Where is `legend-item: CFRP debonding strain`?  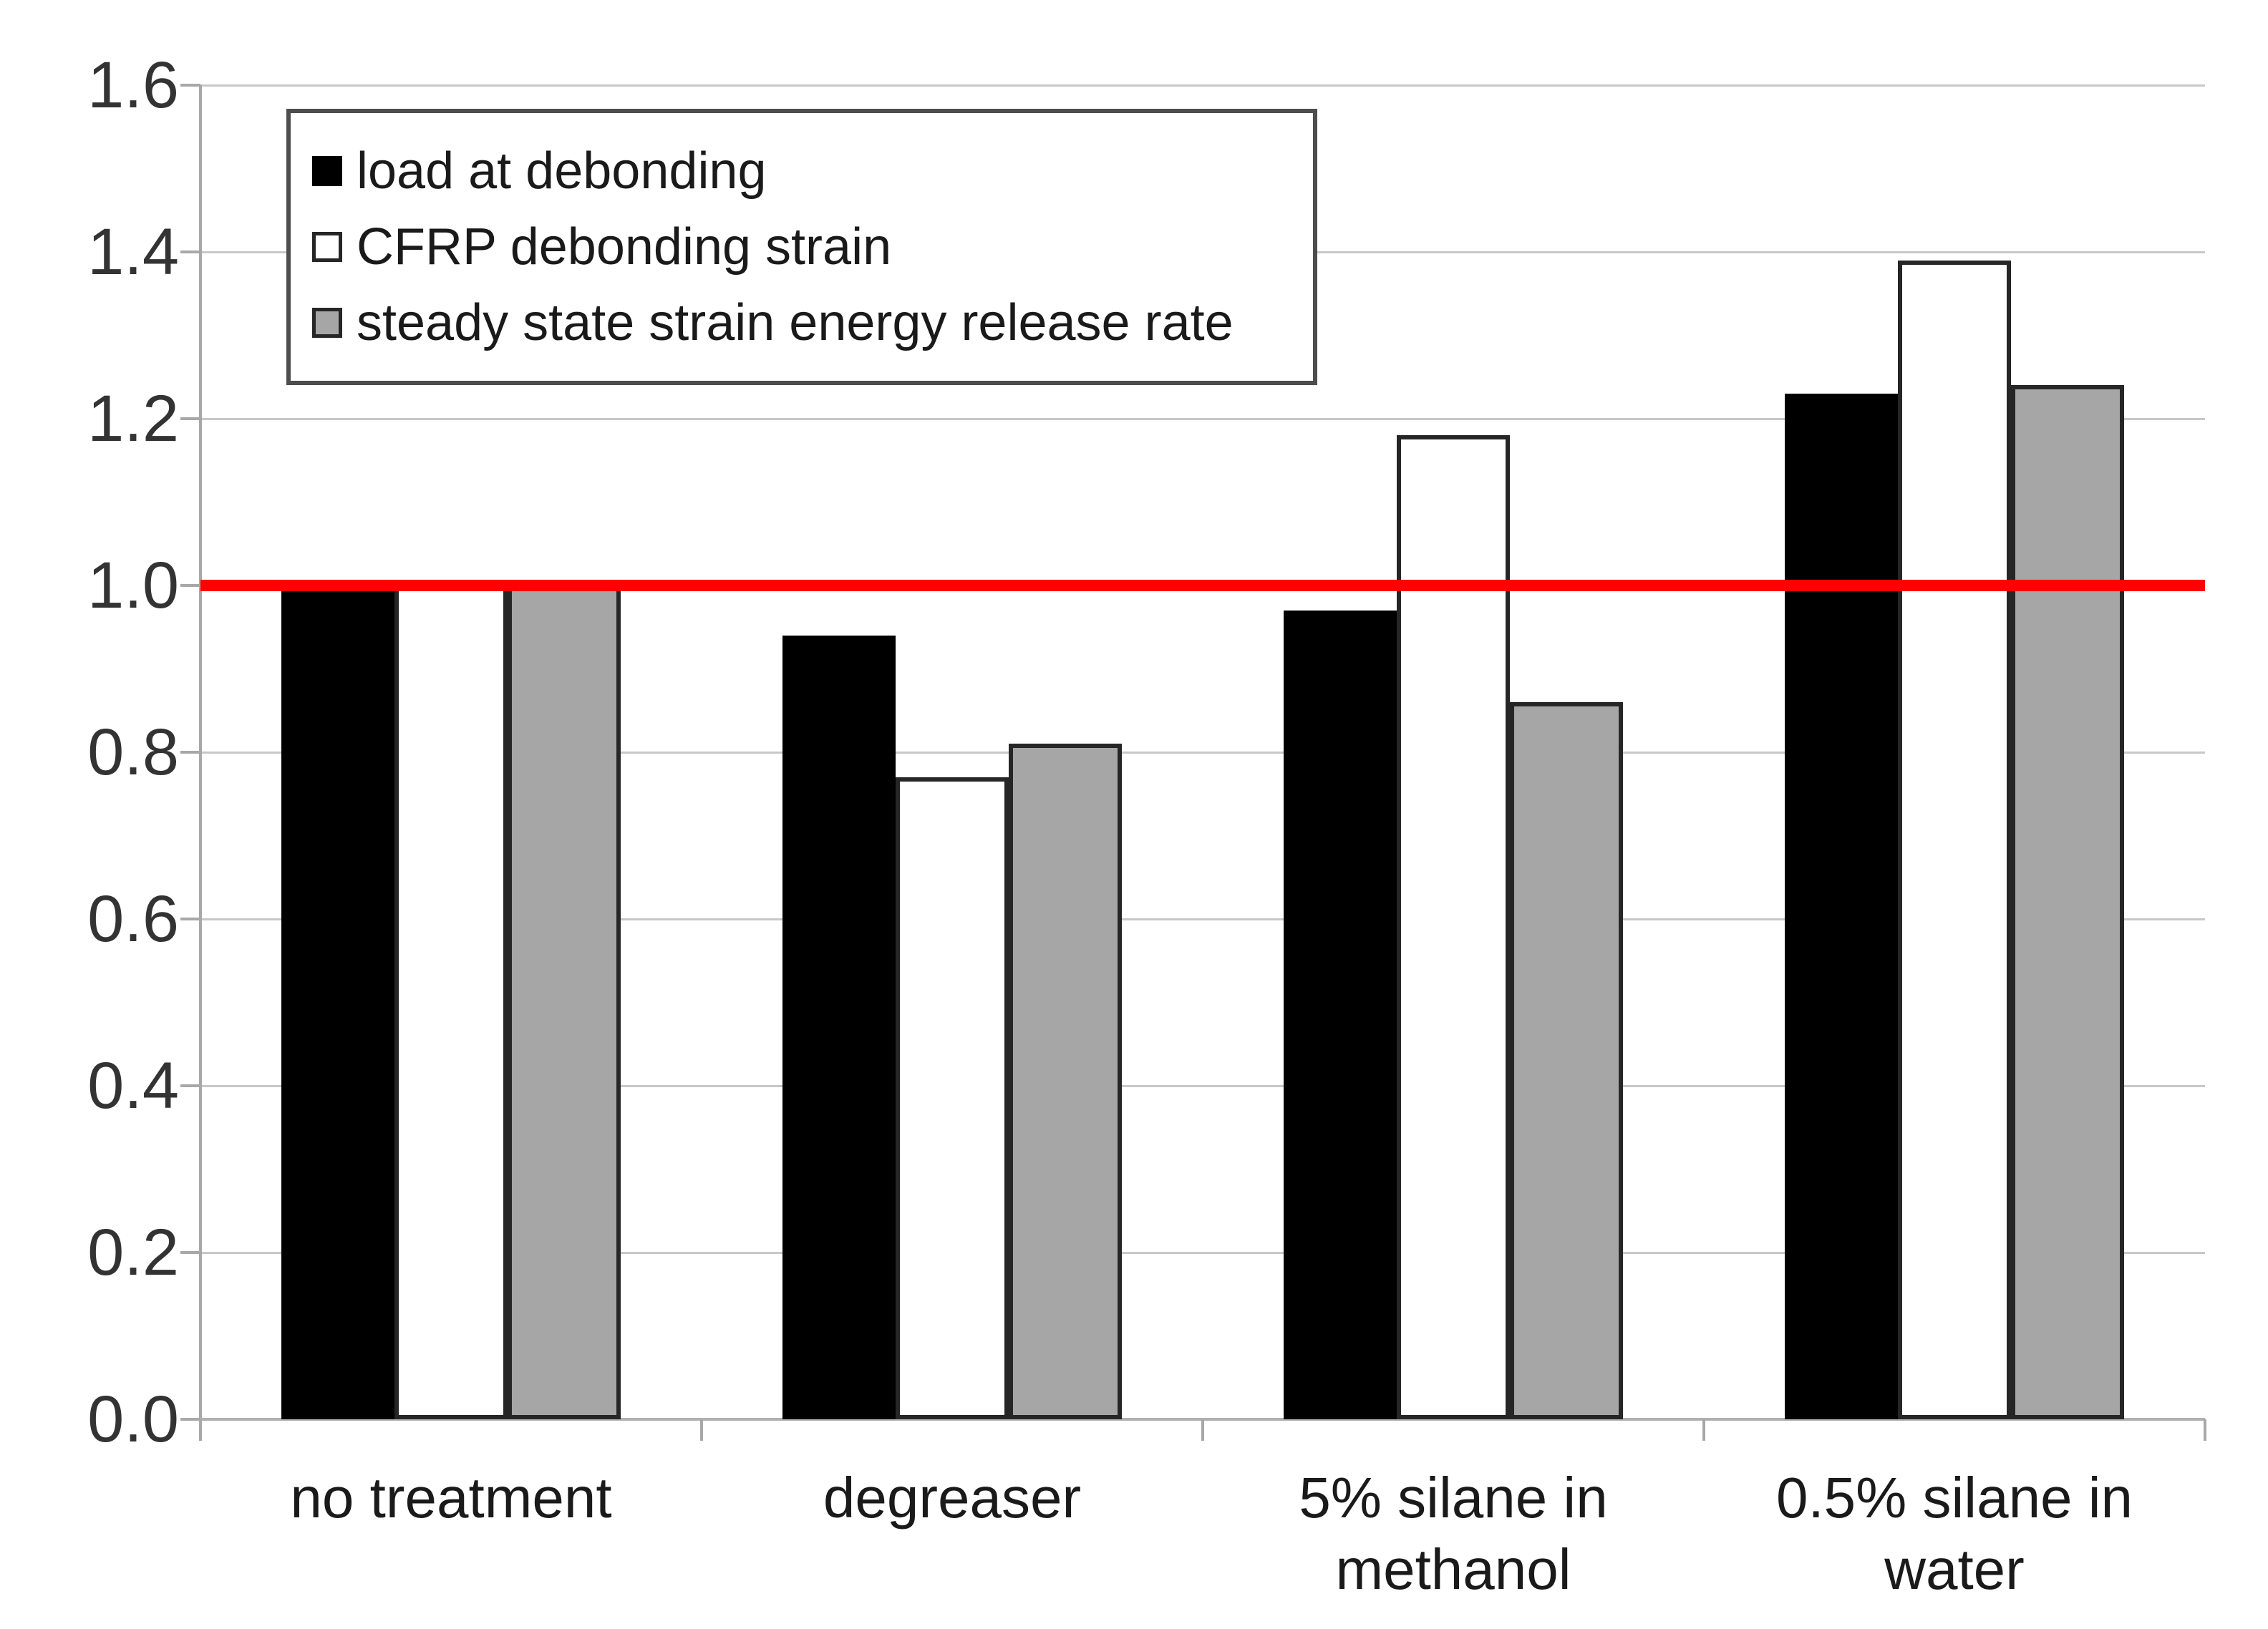 legend-item: CFRP debonding strain is located at coordinates (802, 247).